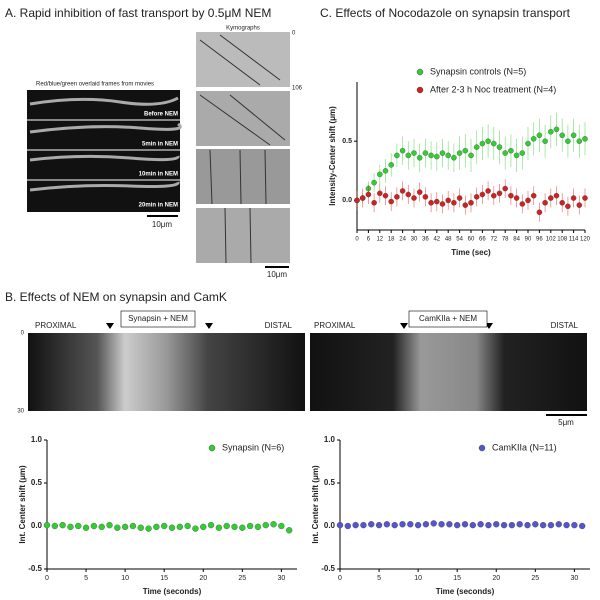 The height and width of the screenshot is (600, 600). Describe the element at coordinates (330, 439) in the screenshot. I see `y-tick-label: 1.0` at that location.